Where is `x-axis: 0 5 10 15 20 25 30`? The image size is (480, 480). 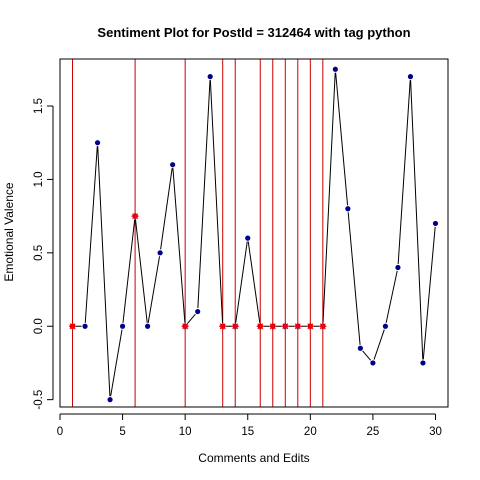
x-axis: 0 5 10 15 20 25 30 is located at coordinates (249, 425).